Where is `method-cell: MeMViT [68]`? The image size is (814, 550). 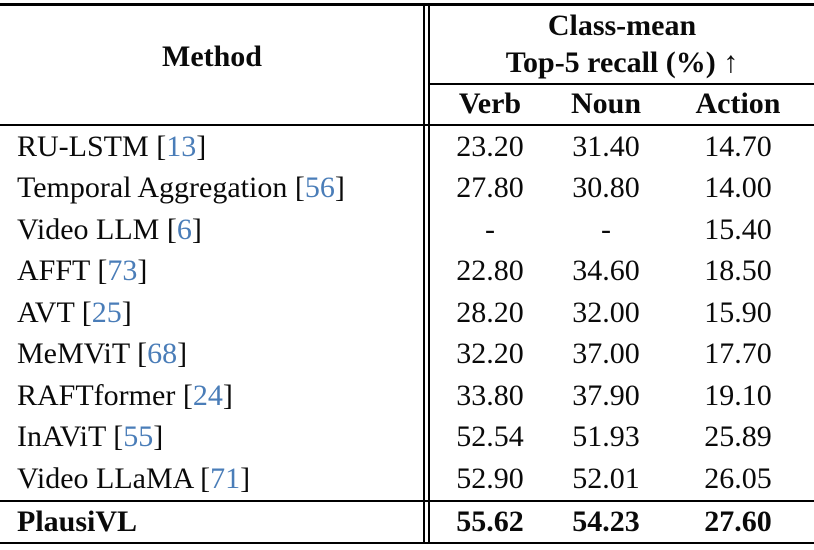
method-cell: MeMViT [68] is located at coordinates (215, 354).